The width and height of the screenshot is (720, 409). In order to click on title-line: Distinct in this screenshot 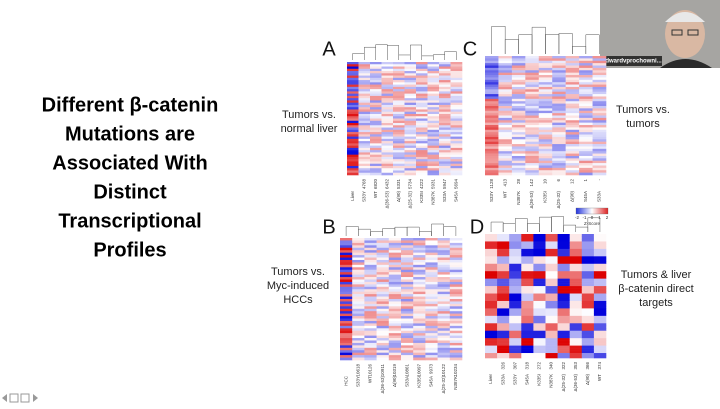, I will do `click(130, 192)`.